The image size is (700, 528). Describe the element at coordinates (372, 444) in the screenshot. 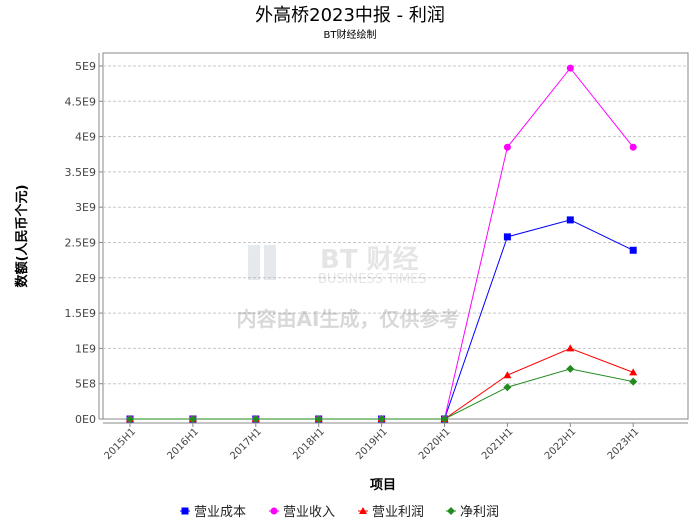

I see `x-tick-label: 2019H1` at that location.